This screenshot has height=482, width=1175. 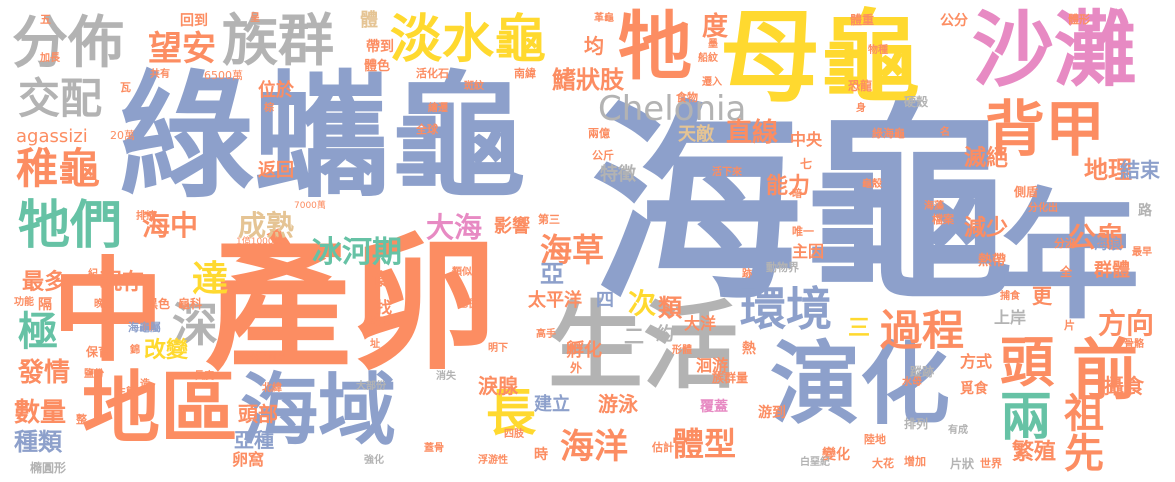 What do you see at coordinates (126, 392) in the screenshot?
I see `word-shengtai: 生態` at bounding box center [126, 392].